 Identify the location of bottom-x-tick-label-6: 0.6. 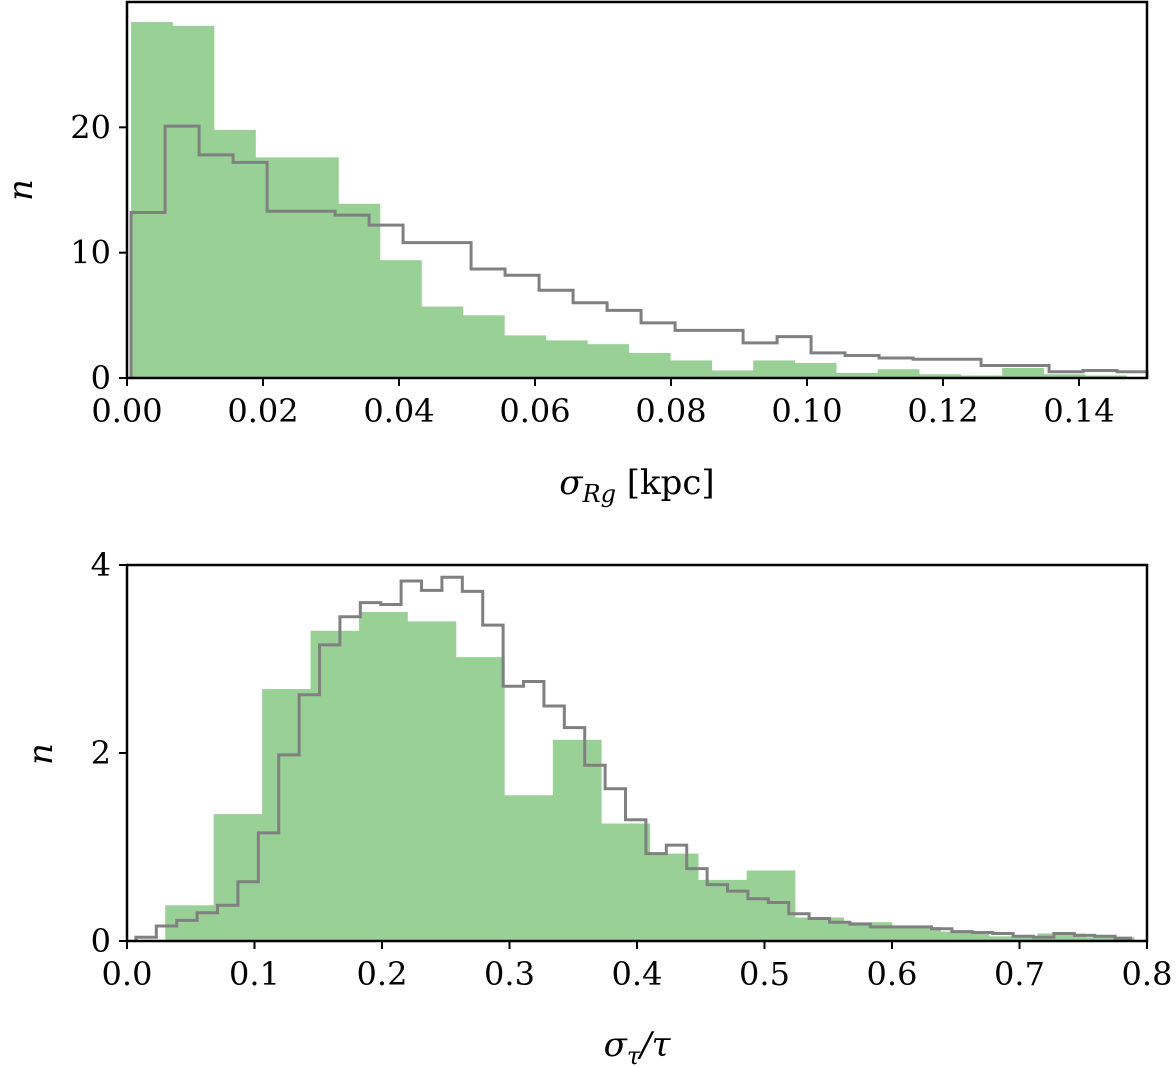
(892, 974).